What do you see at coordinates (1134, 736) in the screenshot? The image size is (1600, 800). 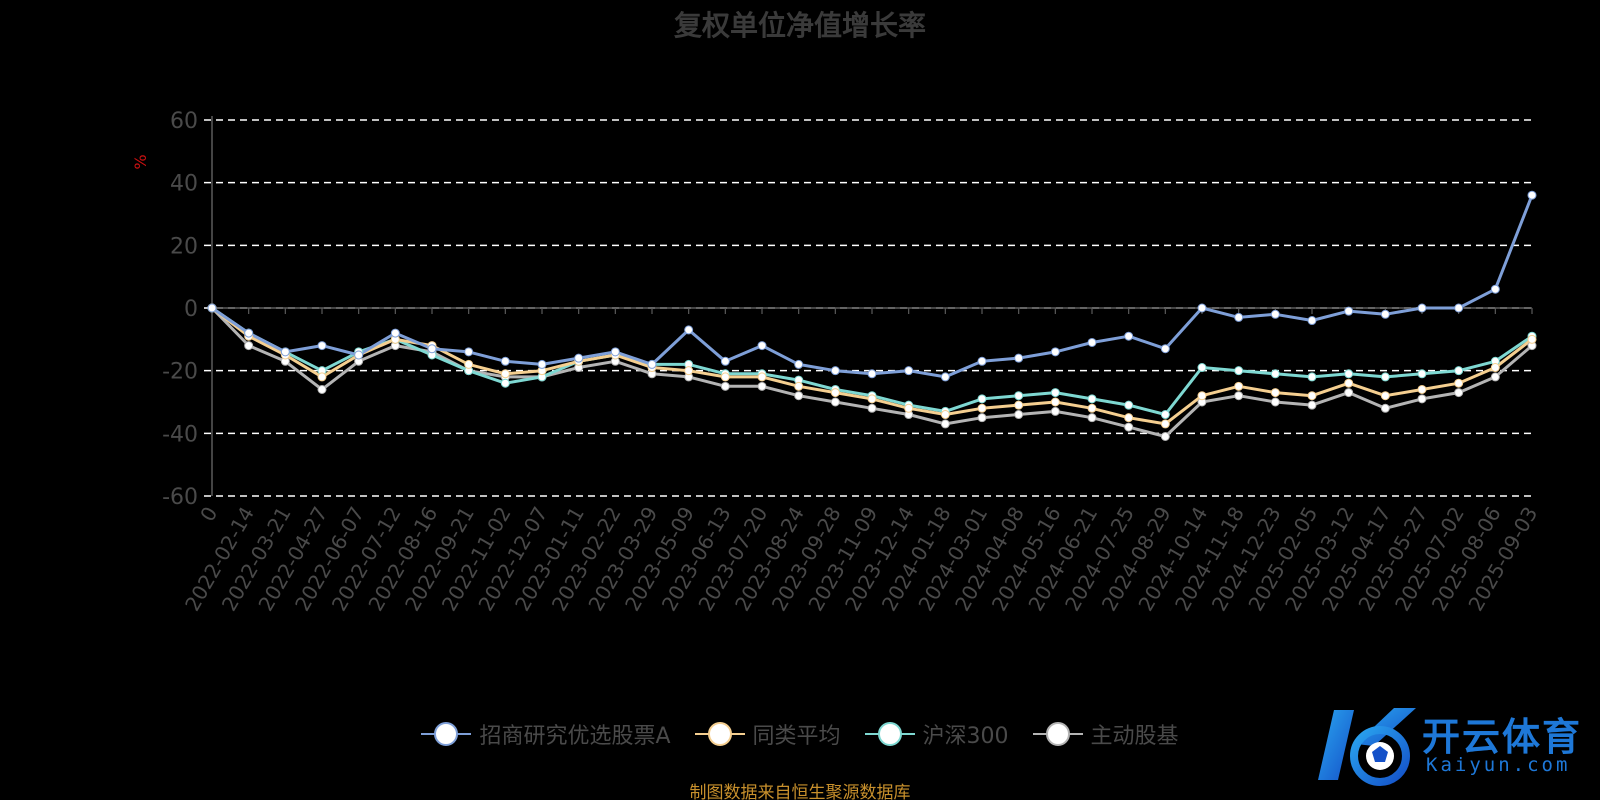 I see `legend-label: 主动股基` at bounding box center [1134, 736].